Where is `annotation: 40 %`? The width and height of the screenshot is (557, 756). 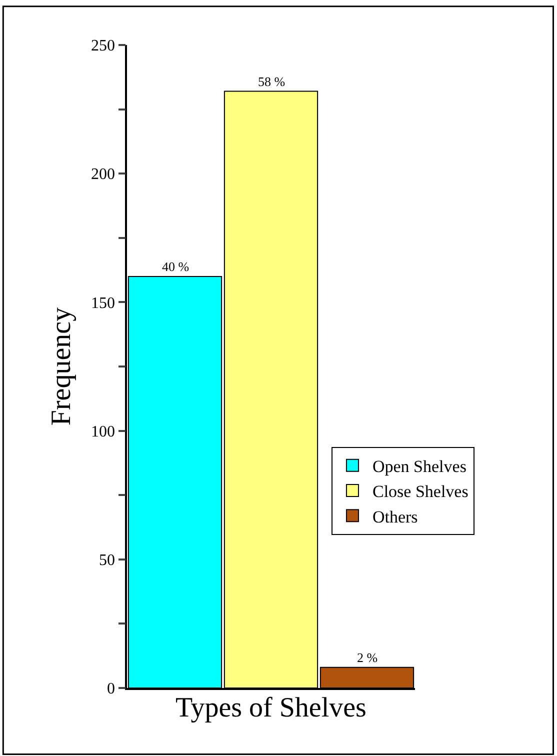
annotation: 40 % is located at coordinates (176, 266).